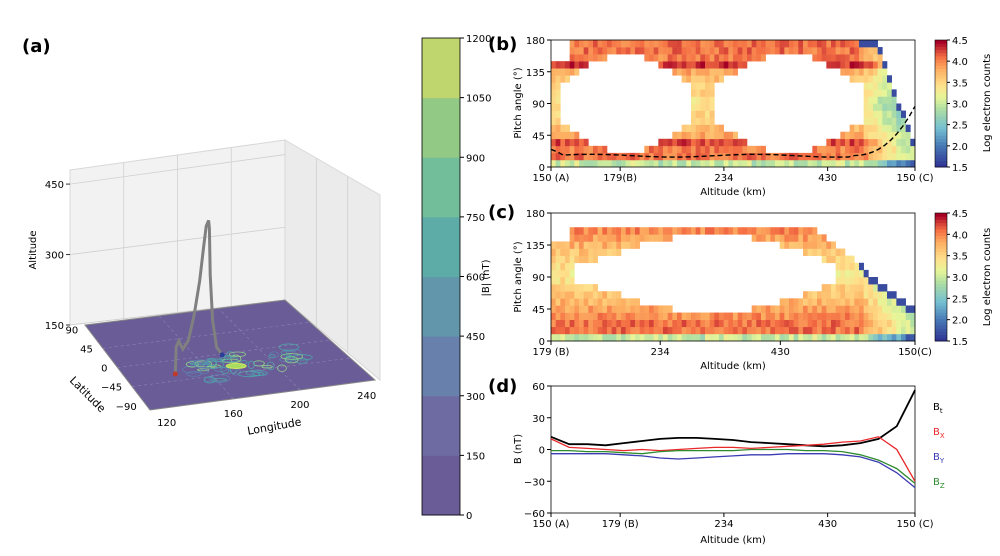 This screenshot has height=556, width=1000. Describe the element at coordinates (502, 44) in the screenshot. I see `panel-label-b: (b)` at that location.